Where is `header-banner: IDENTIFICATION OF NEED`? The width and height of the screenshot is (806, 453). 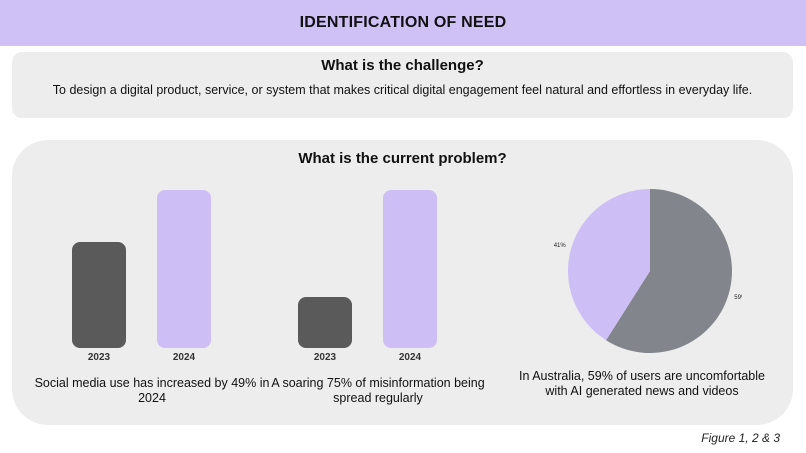 header-banner: IDENTIFICATION OF NEED is located at coordinates (403, 23).